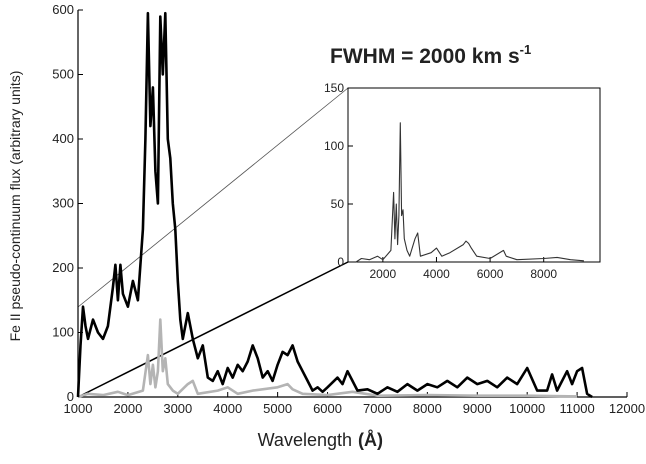 The image size is (646, 464). I want to click on x-tick-label: 11000, so click(576, 408).